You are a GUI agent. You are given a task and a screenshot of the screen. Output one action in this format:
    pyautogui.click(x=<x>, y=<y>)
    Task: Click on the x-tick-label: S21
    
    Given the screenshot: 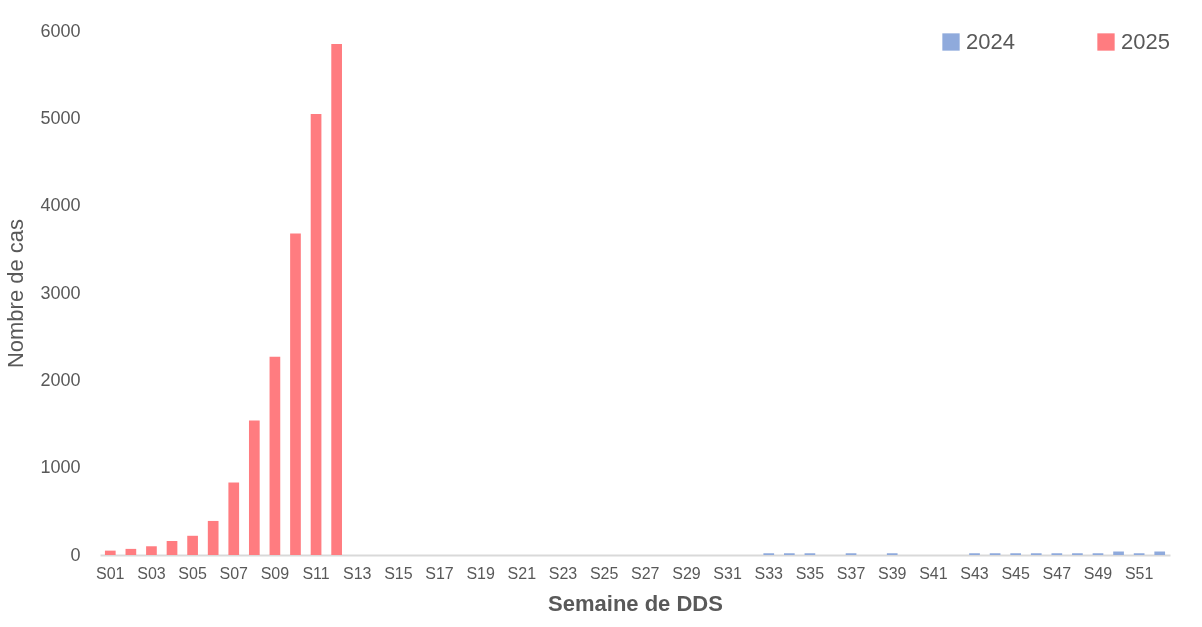 What is the action you would take?
    pyautogui.click(x=522, y=573)
    